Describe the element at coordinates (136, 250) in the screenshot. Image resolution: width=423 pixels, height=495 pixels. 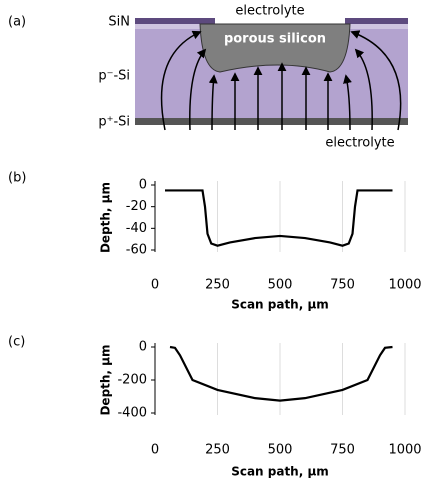
I see `y-tick-label: -60` at that location.